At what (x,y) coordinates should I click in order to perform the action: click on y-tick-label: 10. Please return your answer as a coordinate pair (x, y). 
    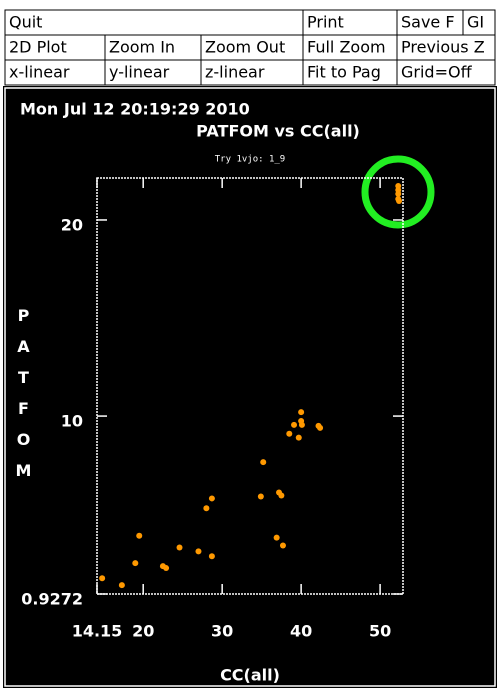
    Looking at the image, I should click on (72, 421).